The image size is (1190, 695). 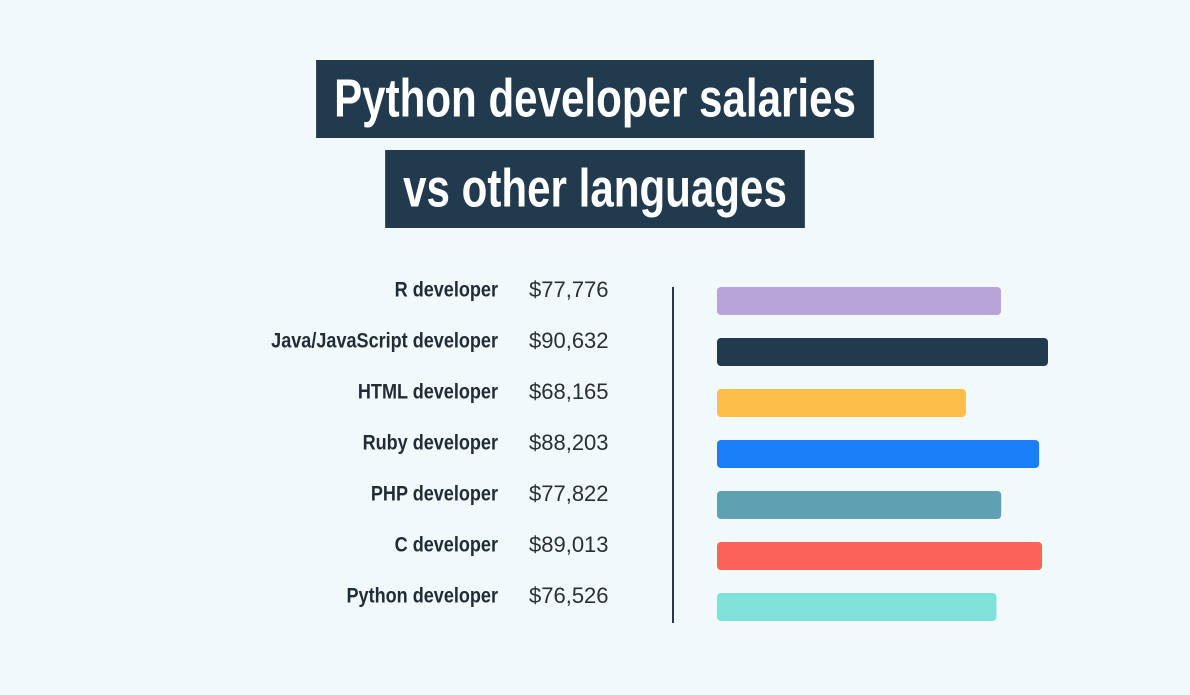 I want to click on value-label: $89,013, so click(x=569, y=544).